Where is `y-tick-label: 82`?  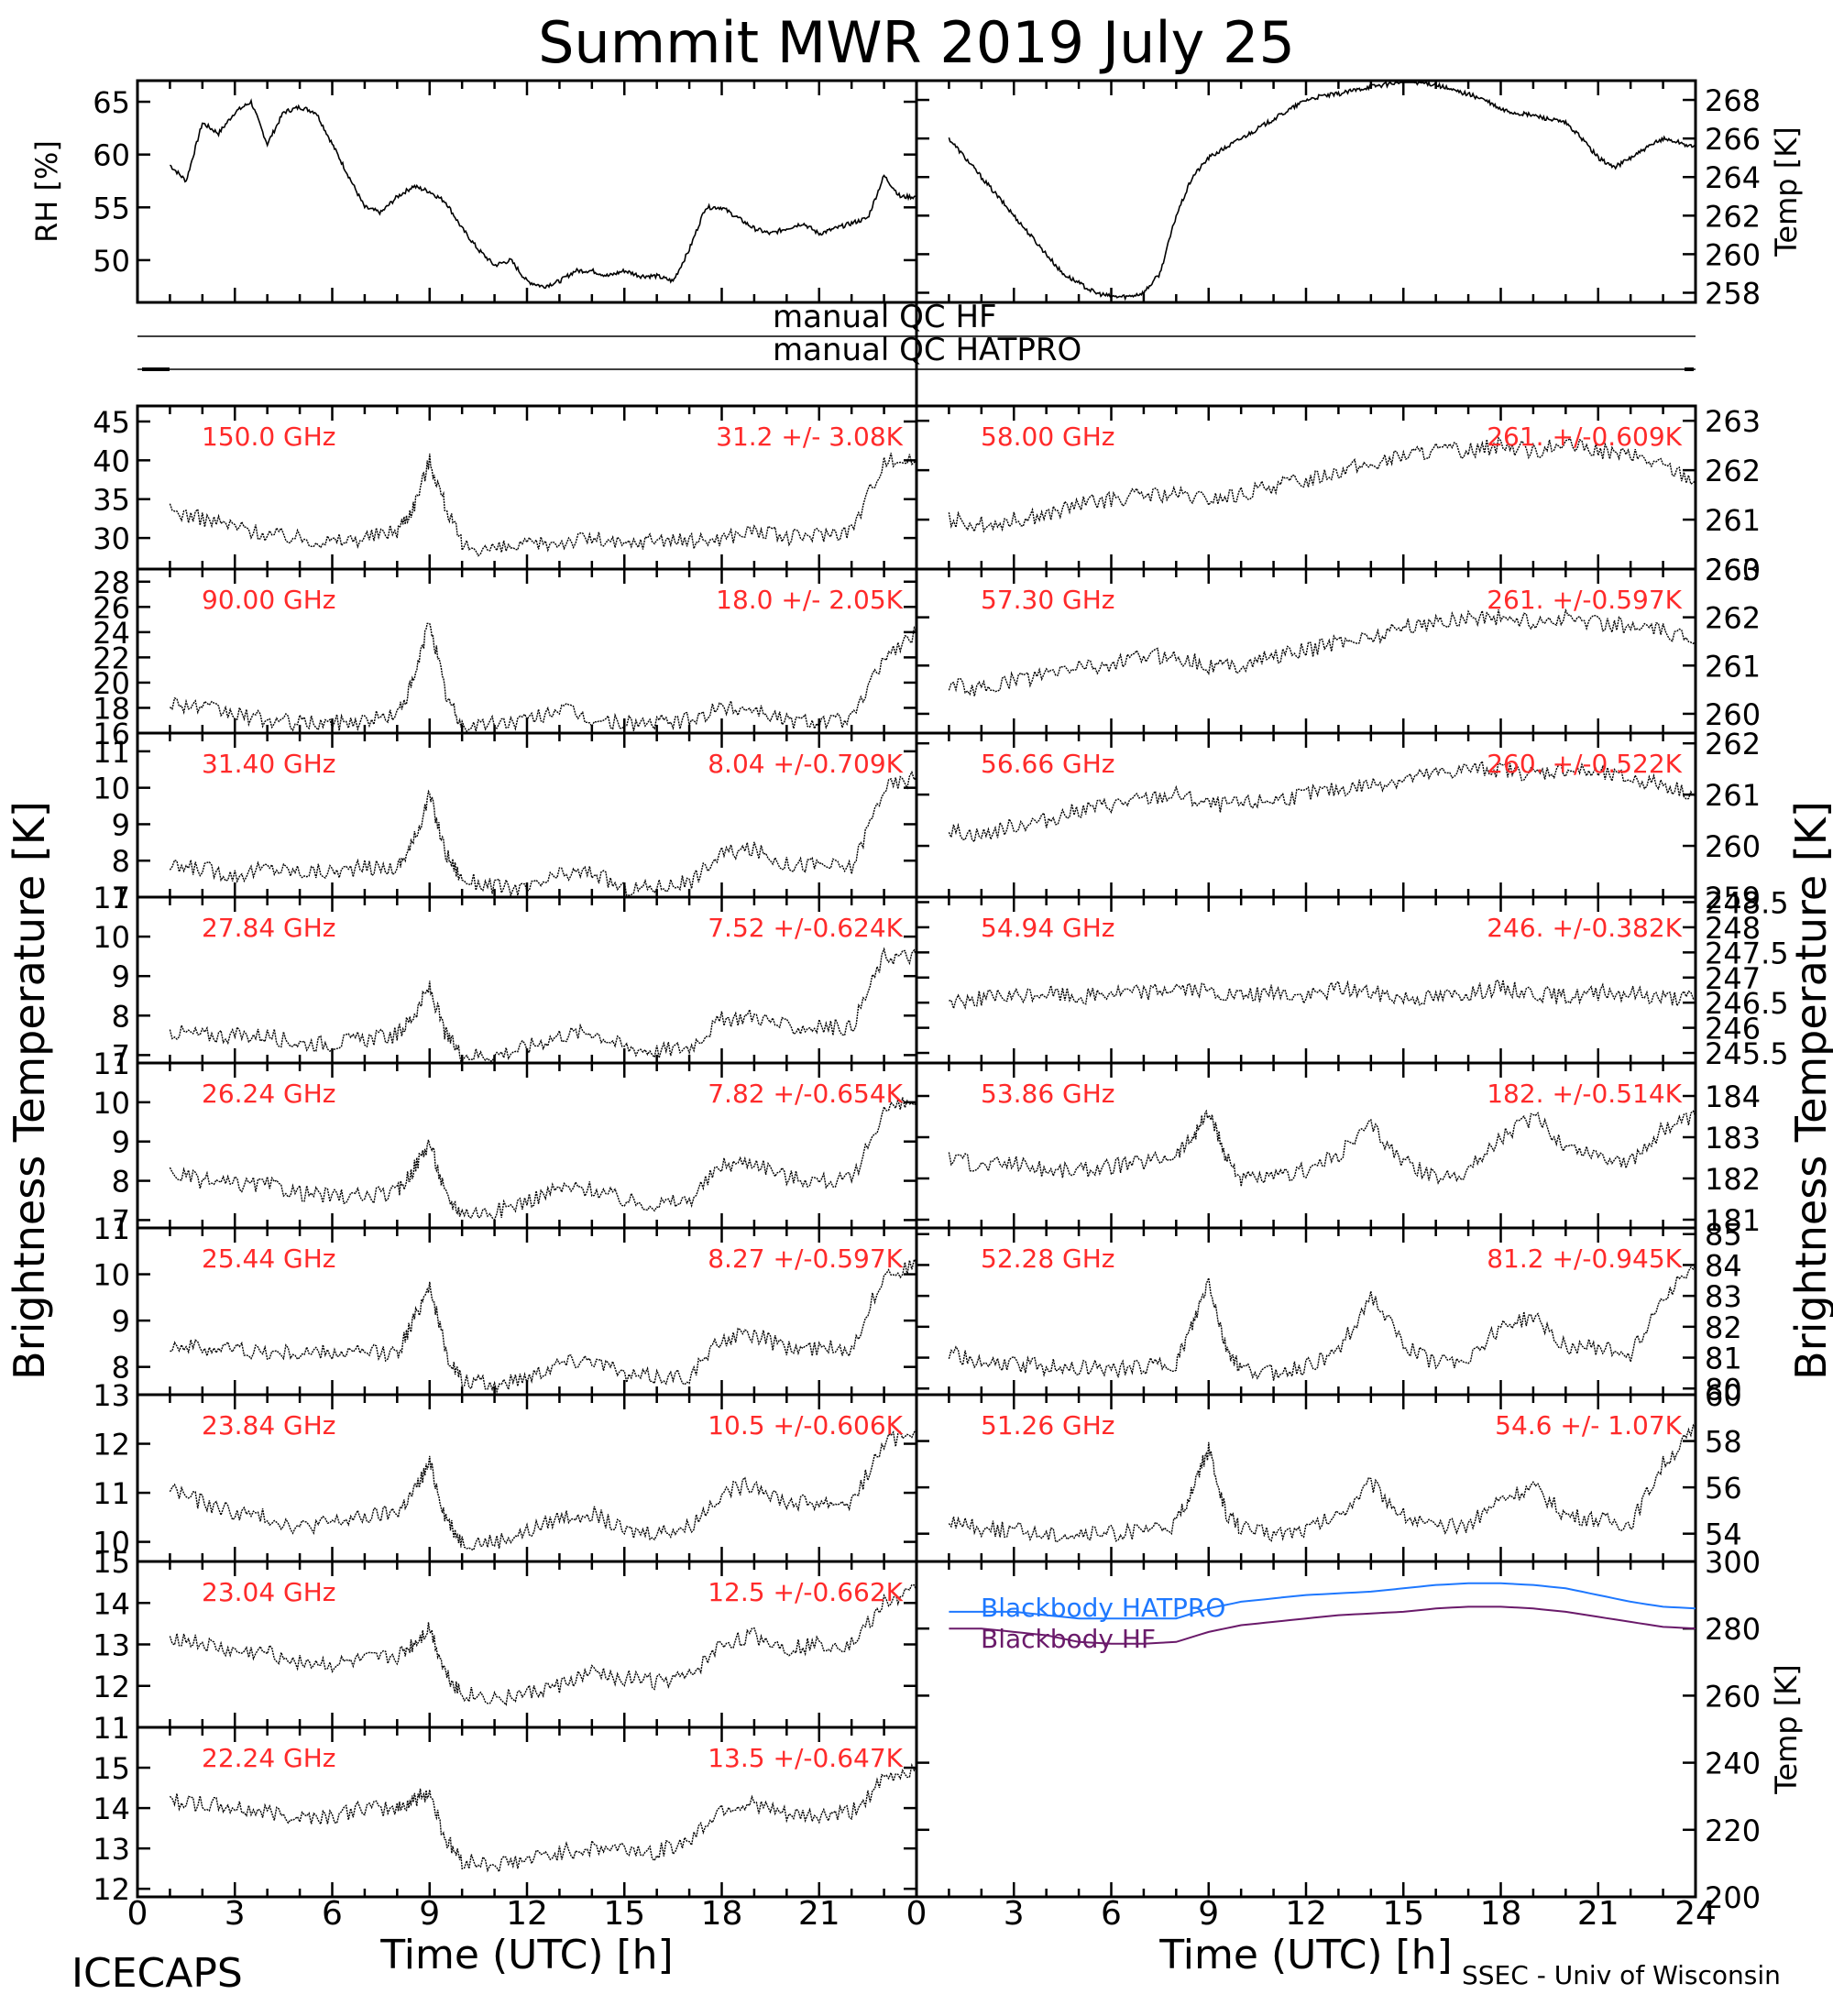
y-tick-label: 82 is located at coordinates (1723, 1327).